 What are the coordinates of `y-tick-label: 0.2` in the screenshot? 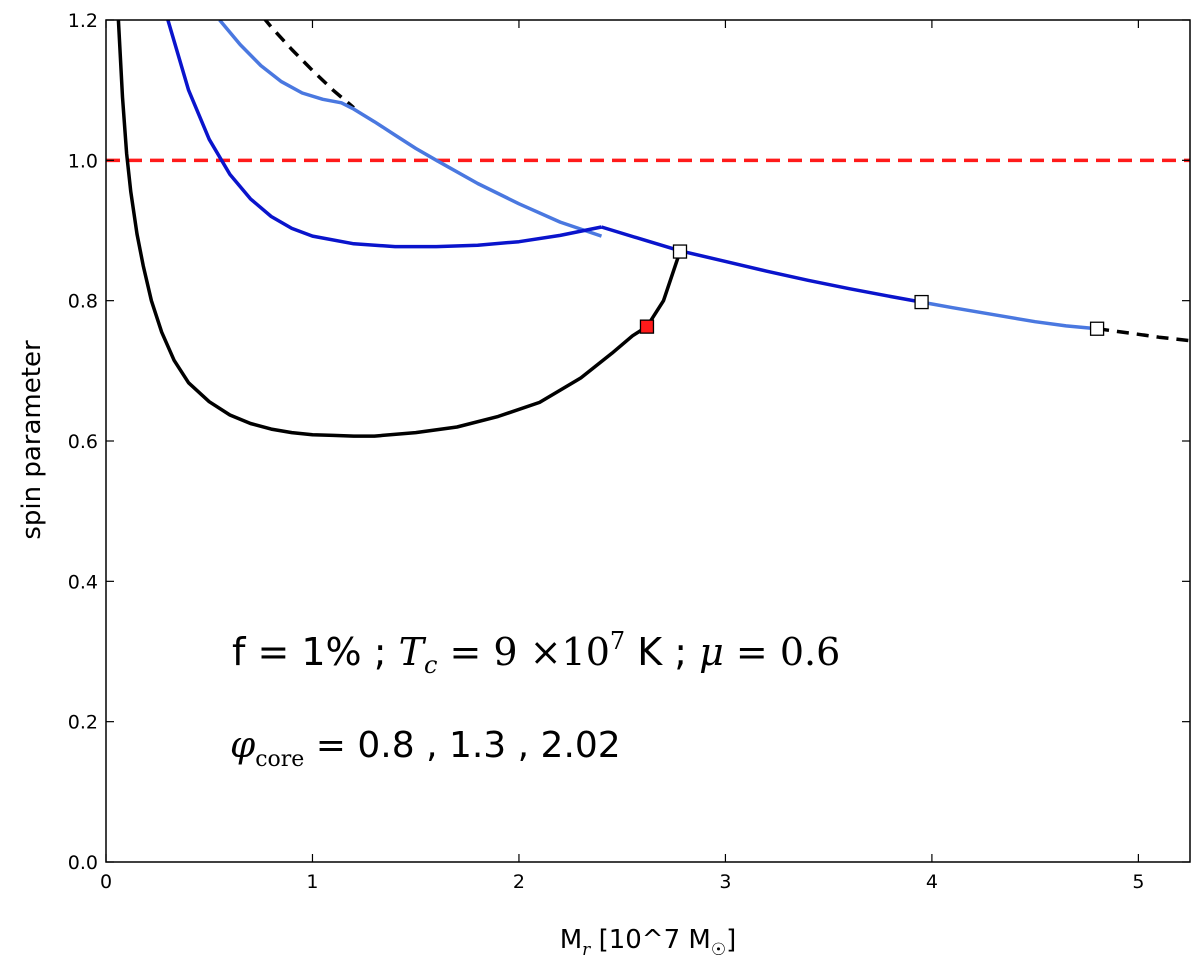 It's located at (83, 723).